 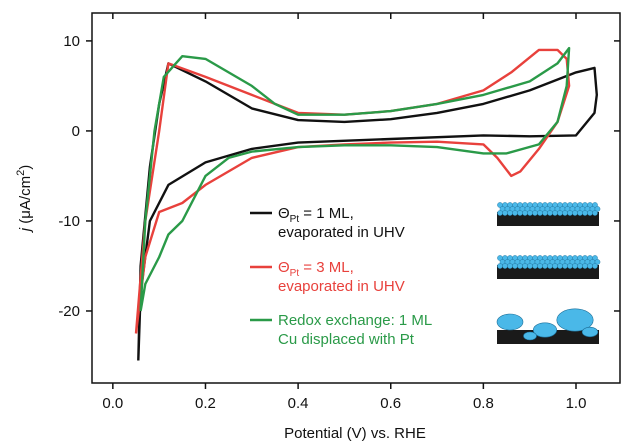 What do you see at coordinates (69, 221) in the screenshot?
I see `y-tick-label: -10` at bounding box center [69, 221].